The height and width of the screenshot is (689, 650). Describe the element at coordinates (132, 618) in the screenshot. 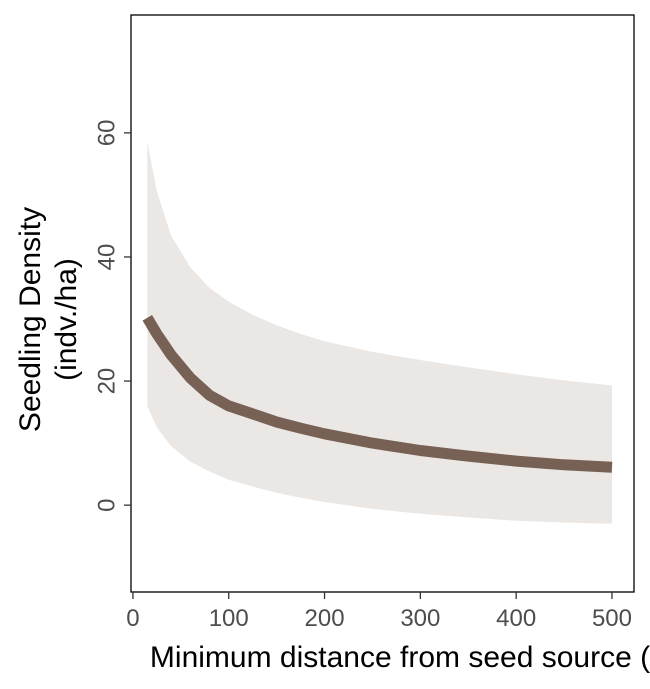

I see `x-tick-label: 0` at that location.